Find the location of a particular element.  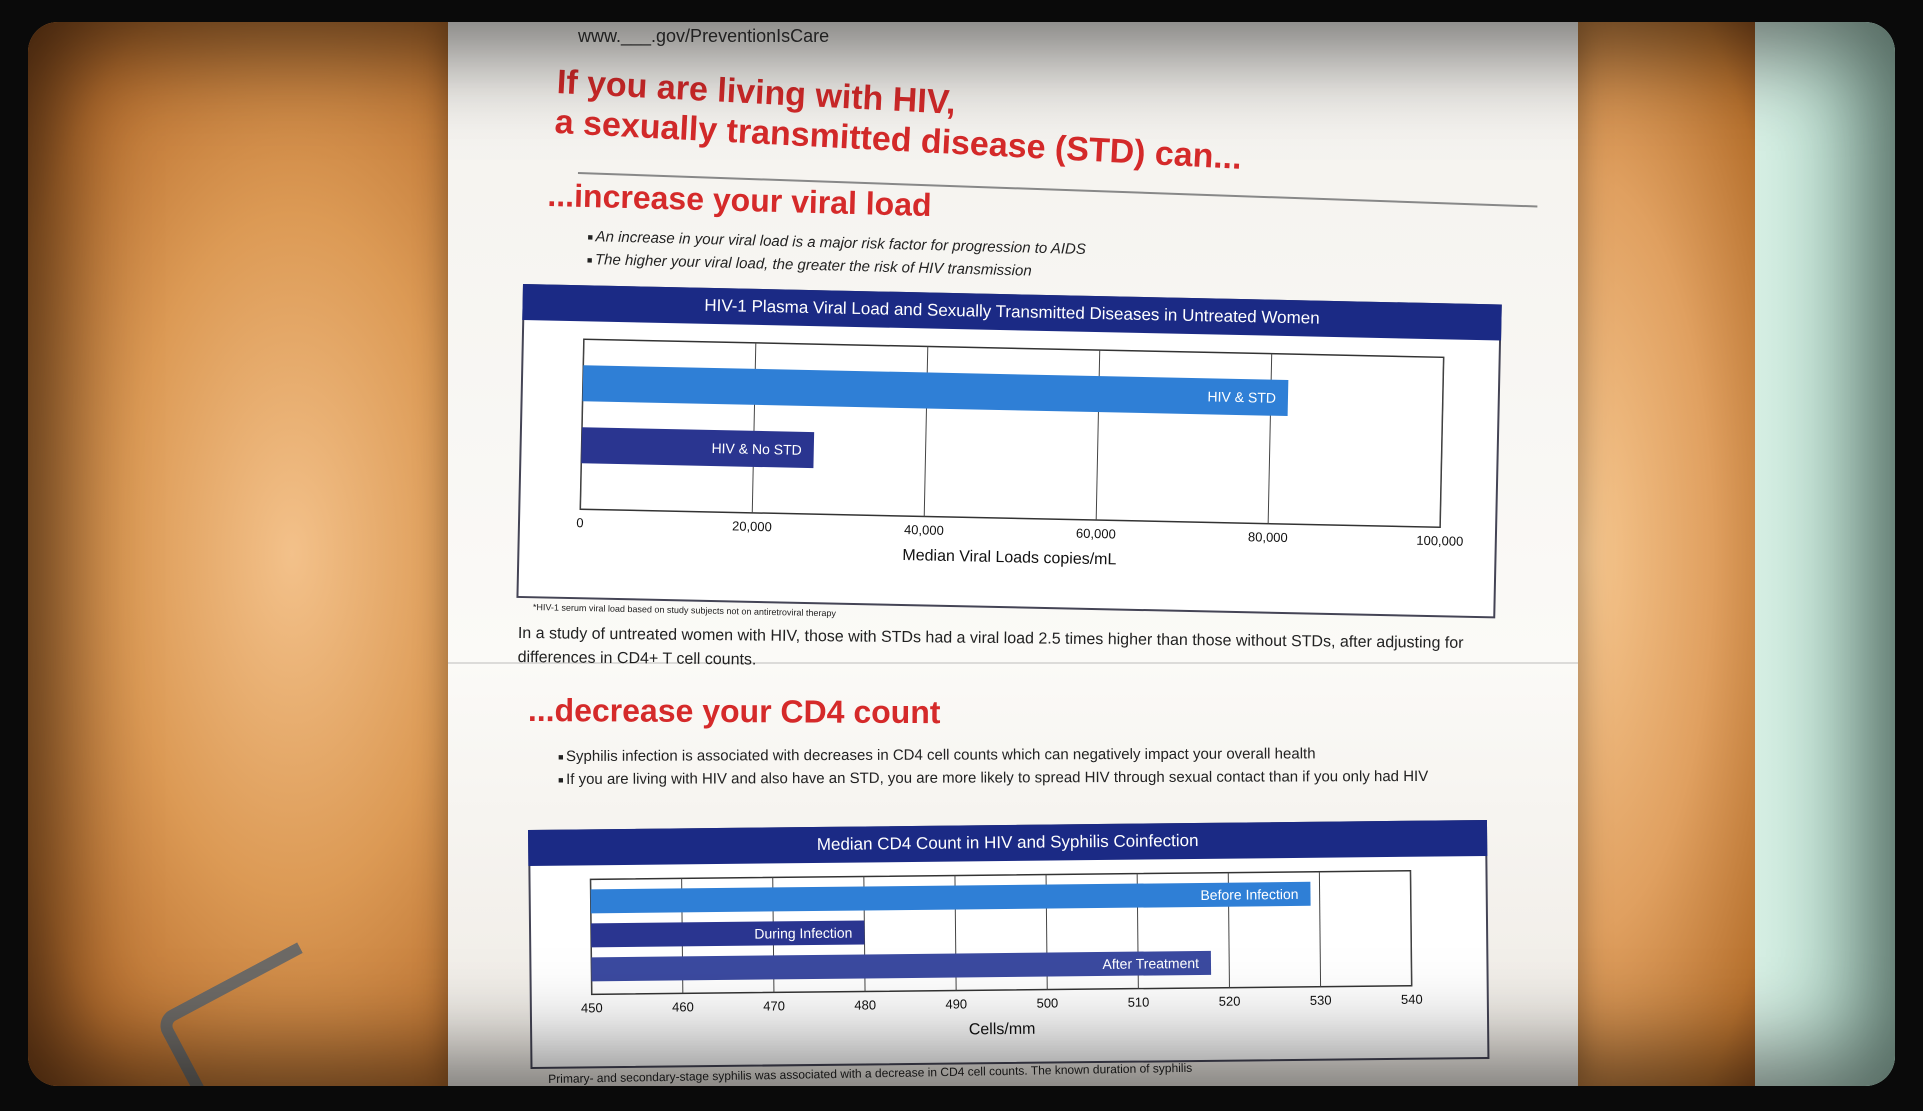

x-tick-label: 20,000 is located at coordinates (752, 526).